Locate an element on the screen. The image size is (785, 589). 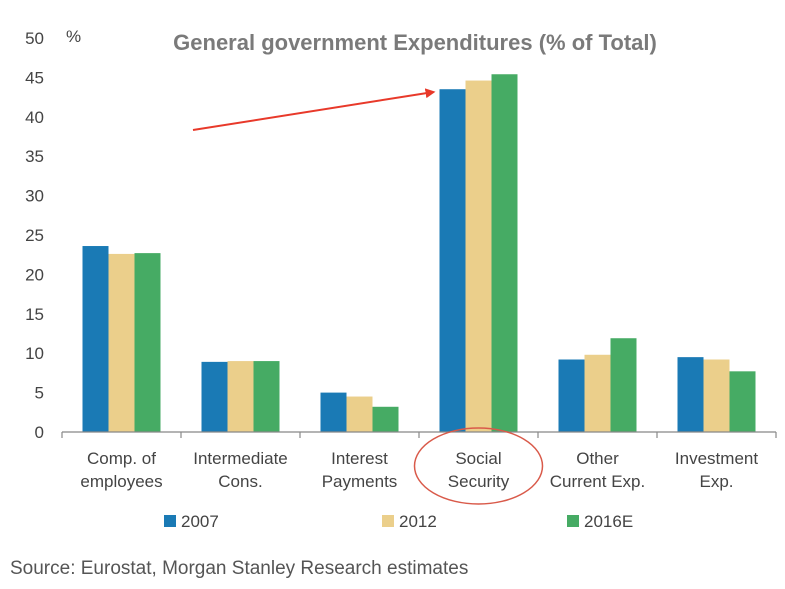
x-category-label: Comp. of is located at coordinates (121, 458).